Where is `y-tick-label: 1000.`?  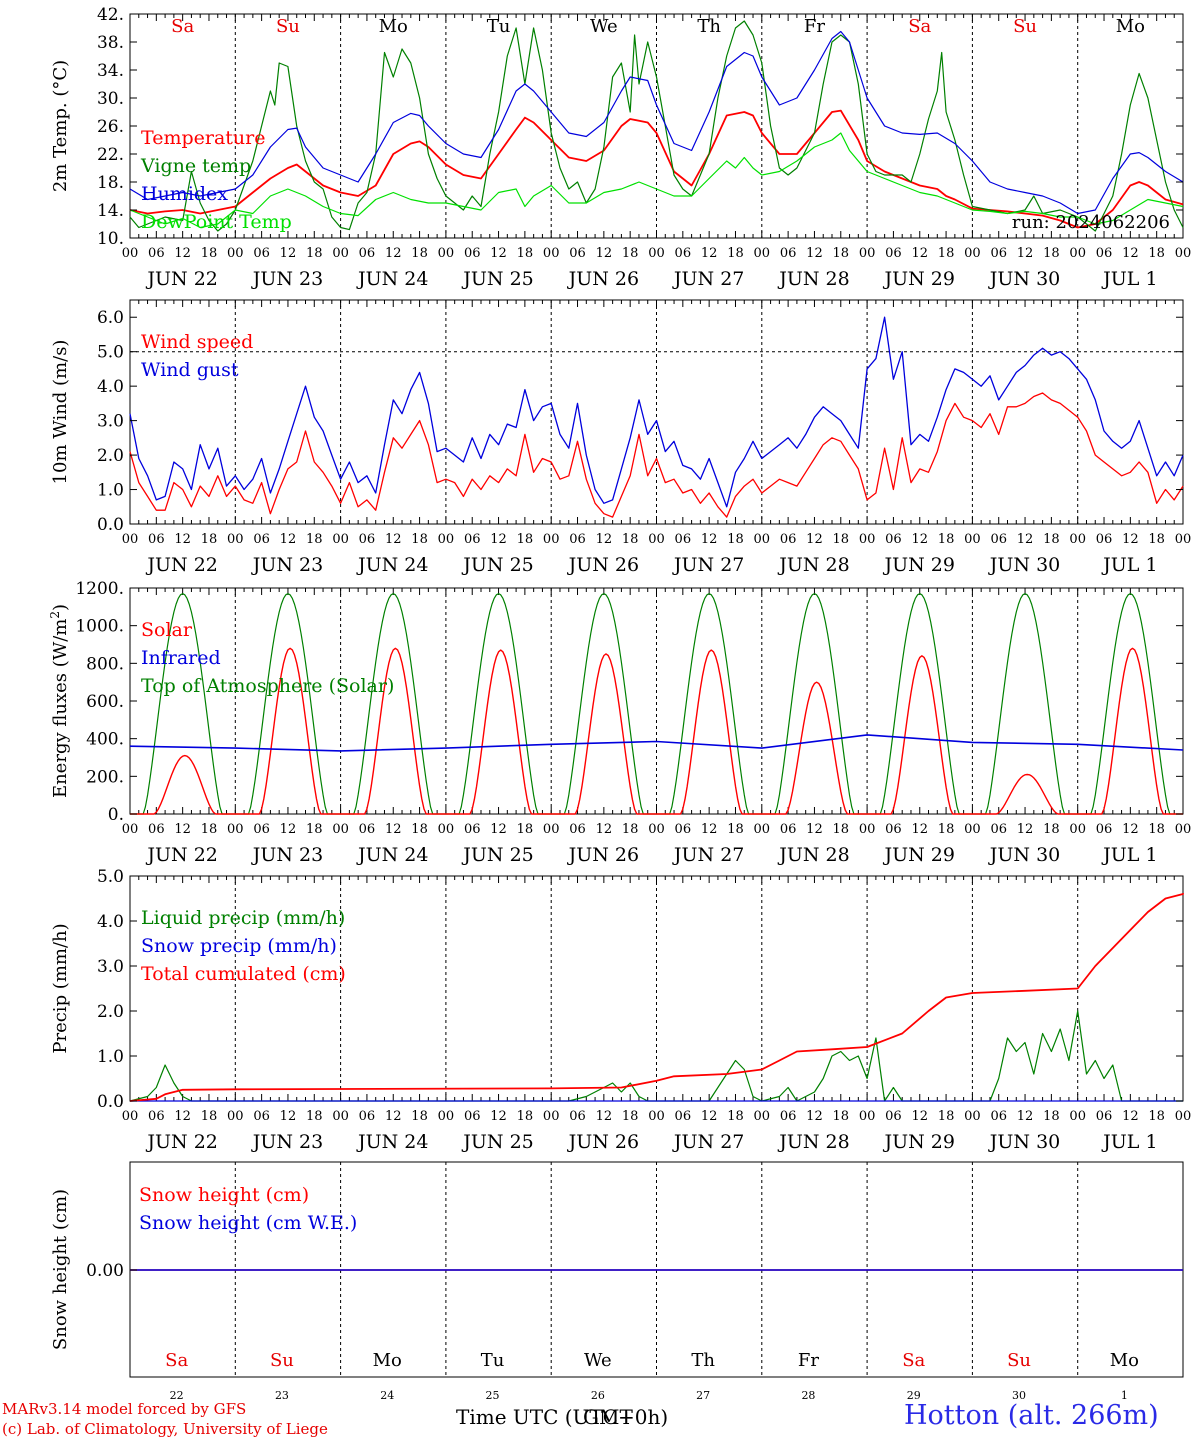 y-tick-label: 1000. is located at coordinates (99, 627).